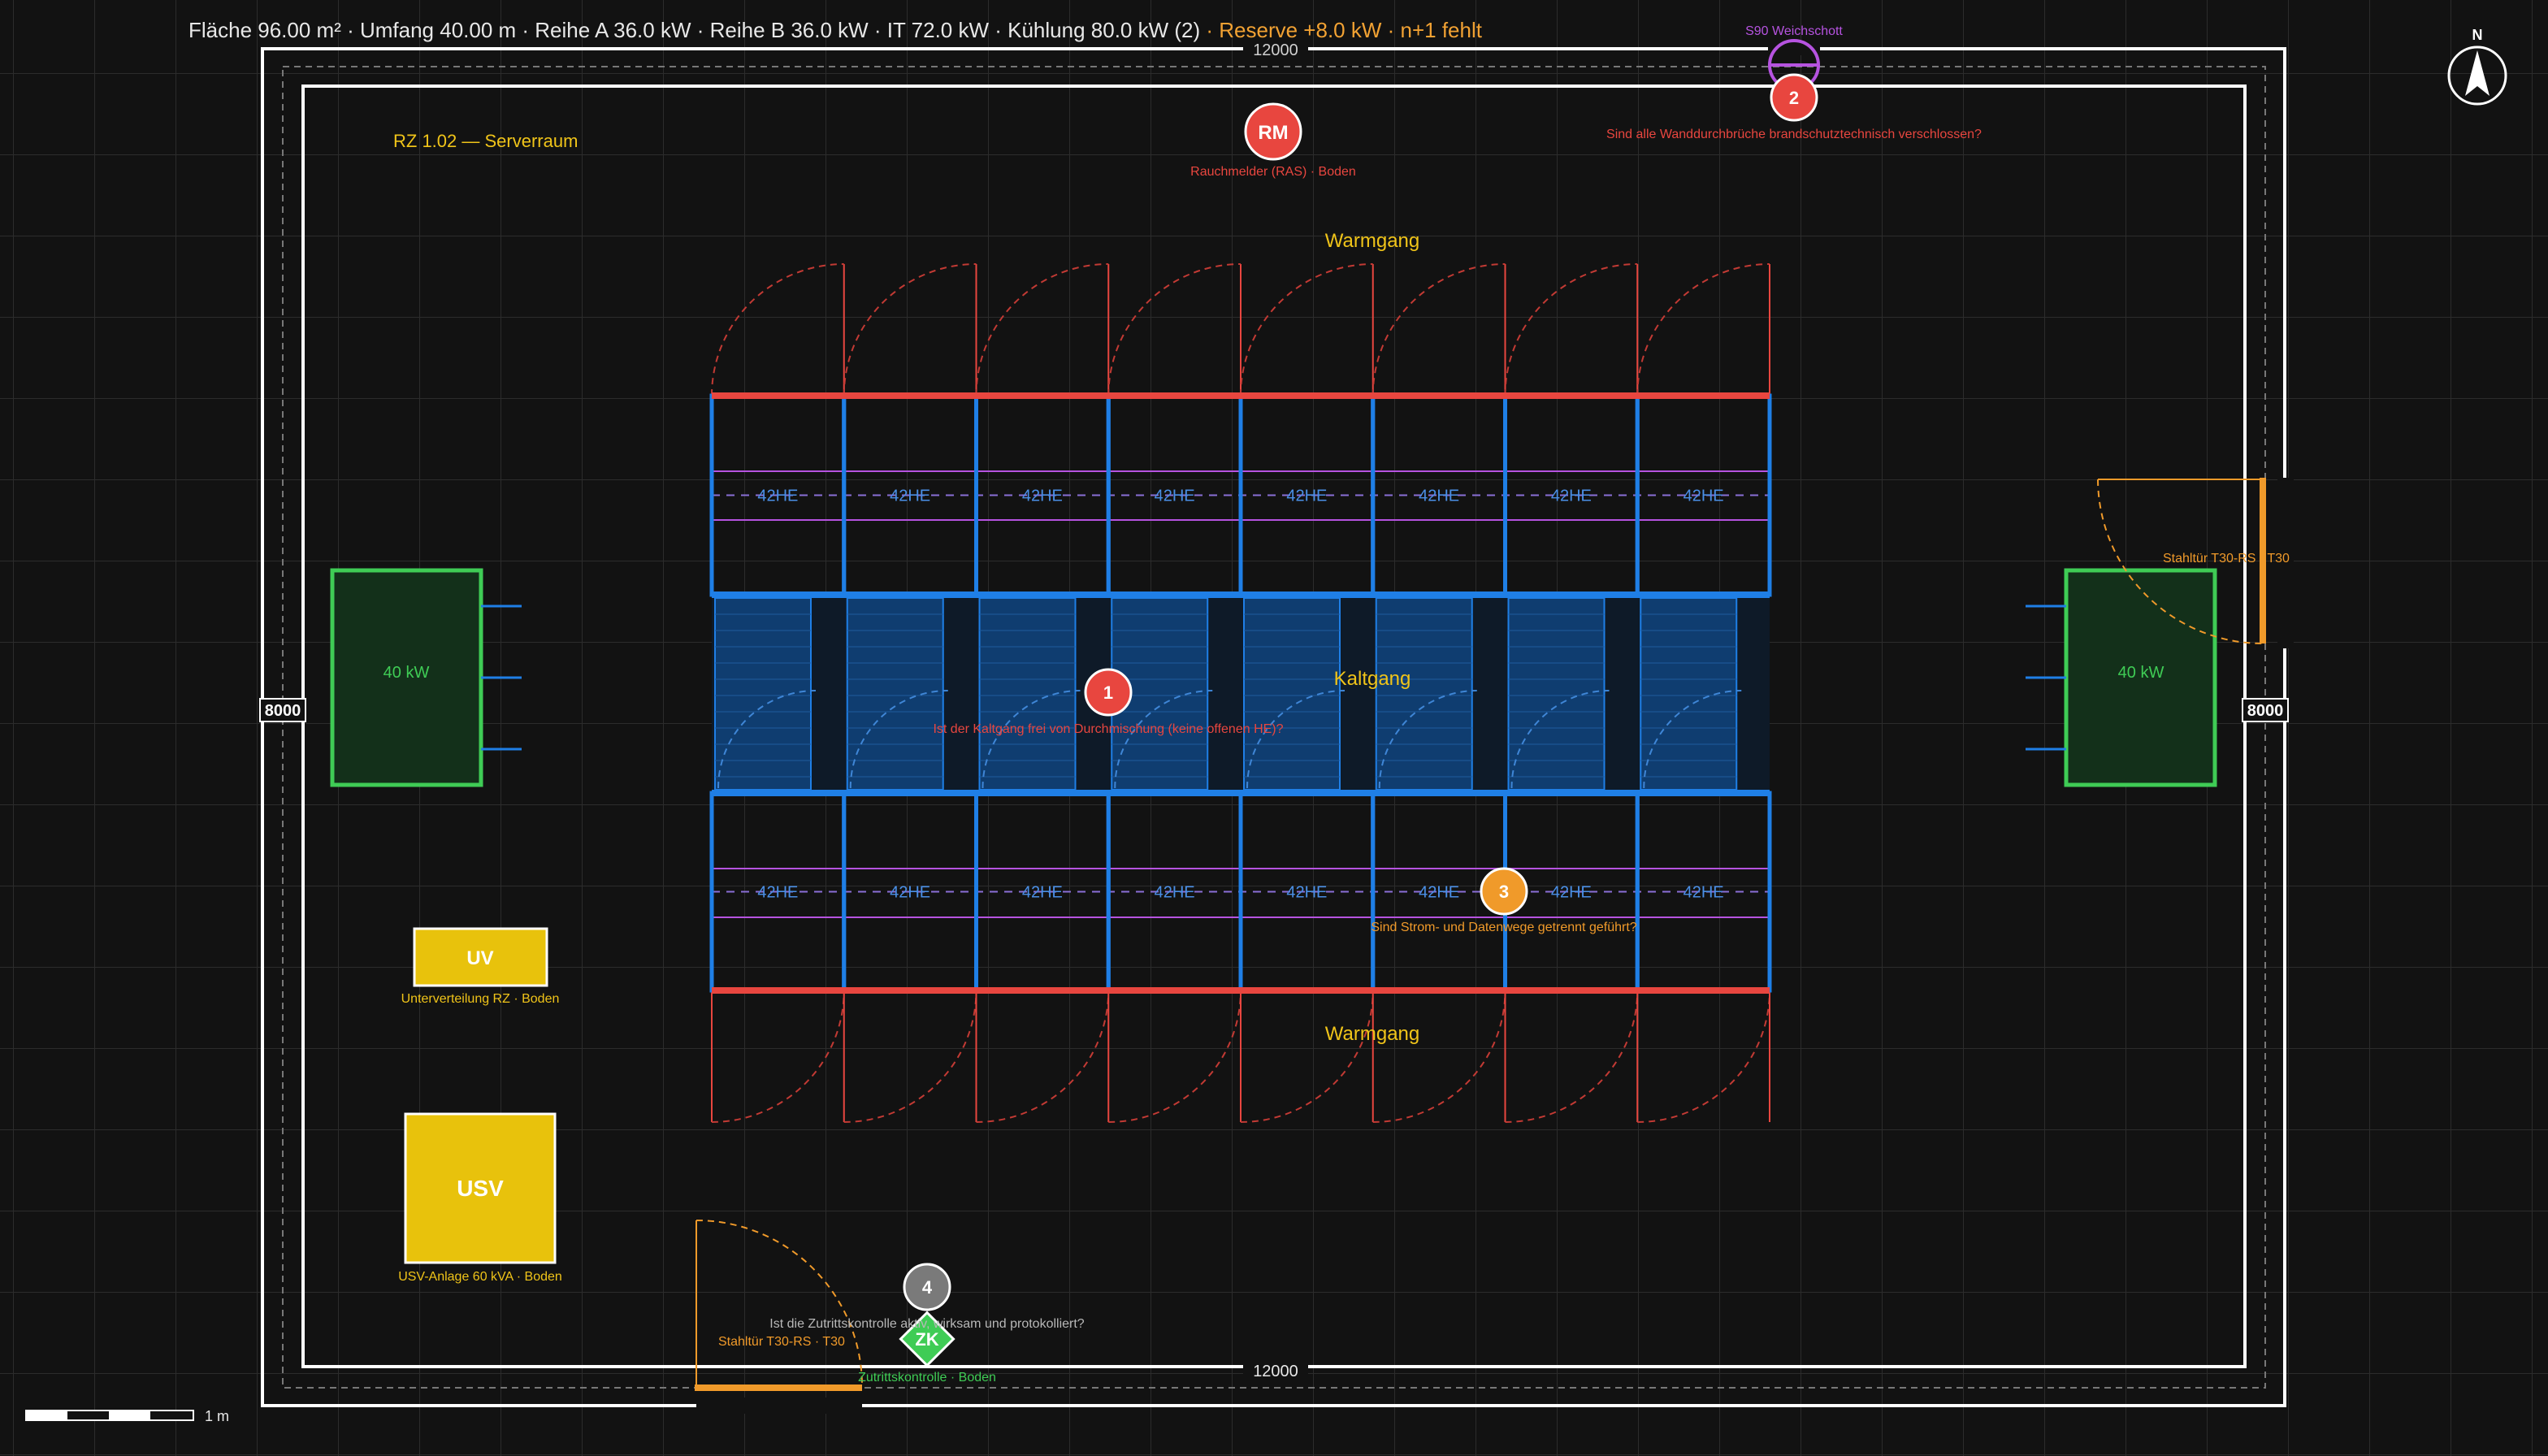 This screenshot has width=2548, height=1456. I want to click on hot-aisle-label-bottom: Warmgang, so click(1372, 1034).